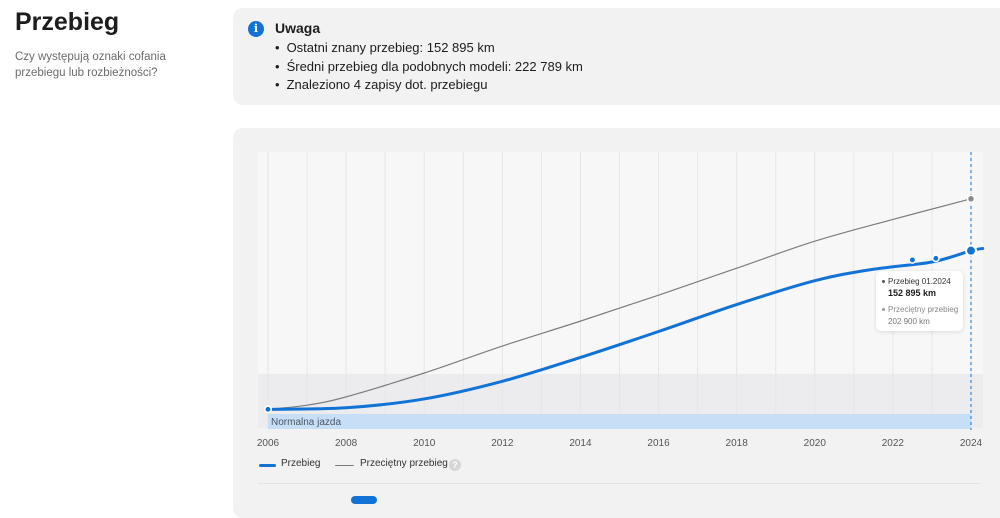 The image size is (1000, 518). What do you see at coordinates (346, 443) in the screenshot?
I see `x-tick-label: 2008` at bounding box center [346, 443].